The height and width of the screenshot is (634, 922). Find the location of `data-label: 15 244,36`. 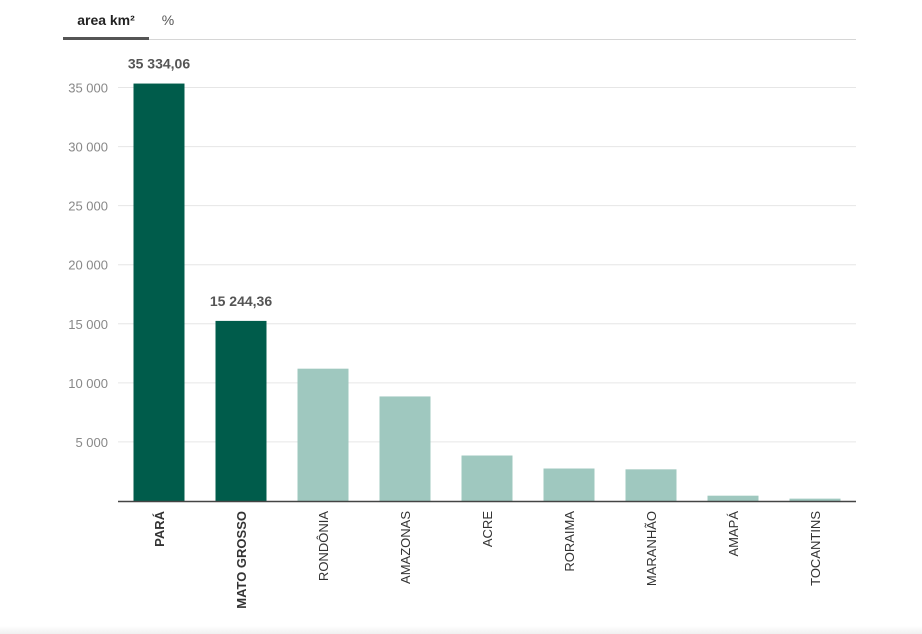

data-label: 15 244,36 is located at coordinates (241, 301).